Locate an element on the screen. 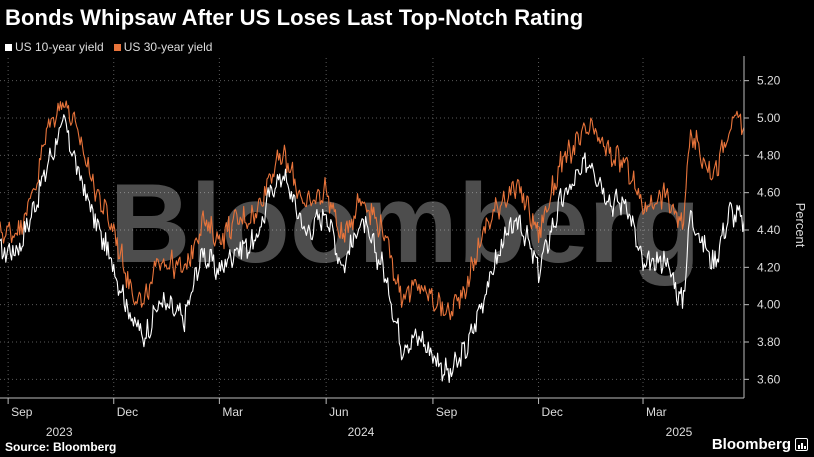  y-axis-title: Percent is located at coordinates (800, 225).